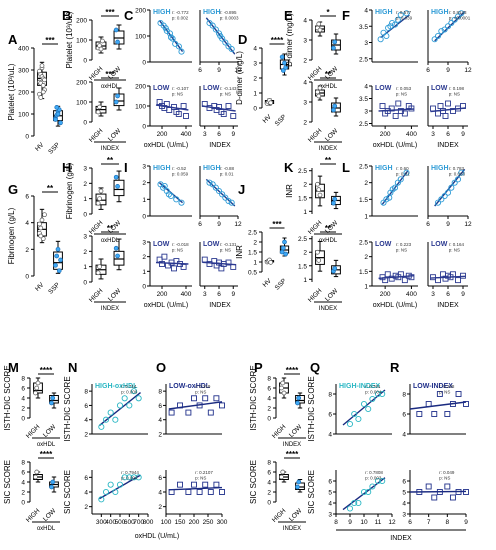 Image resolution: width=496 pixels, height=550 pixels. I want to click on correlation-stats: p: 0.01, so click(403, 174).